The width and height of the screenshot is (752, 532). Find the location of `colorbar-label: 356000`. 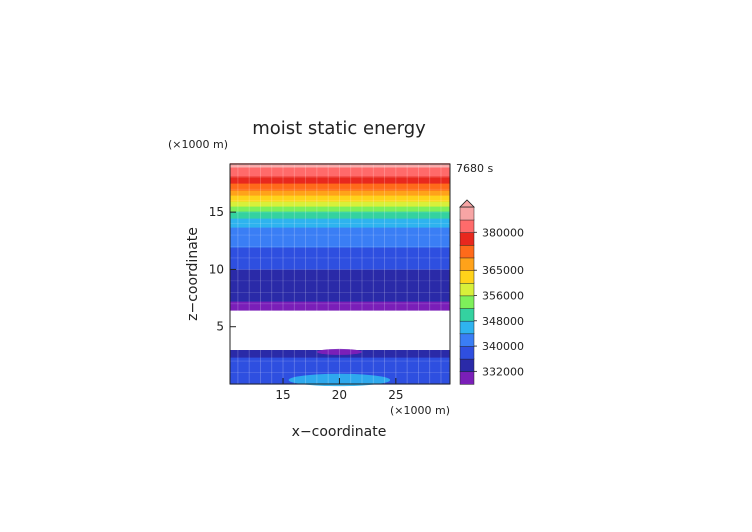

colorbar-label: 356000 is located at coordinates (503, 296).